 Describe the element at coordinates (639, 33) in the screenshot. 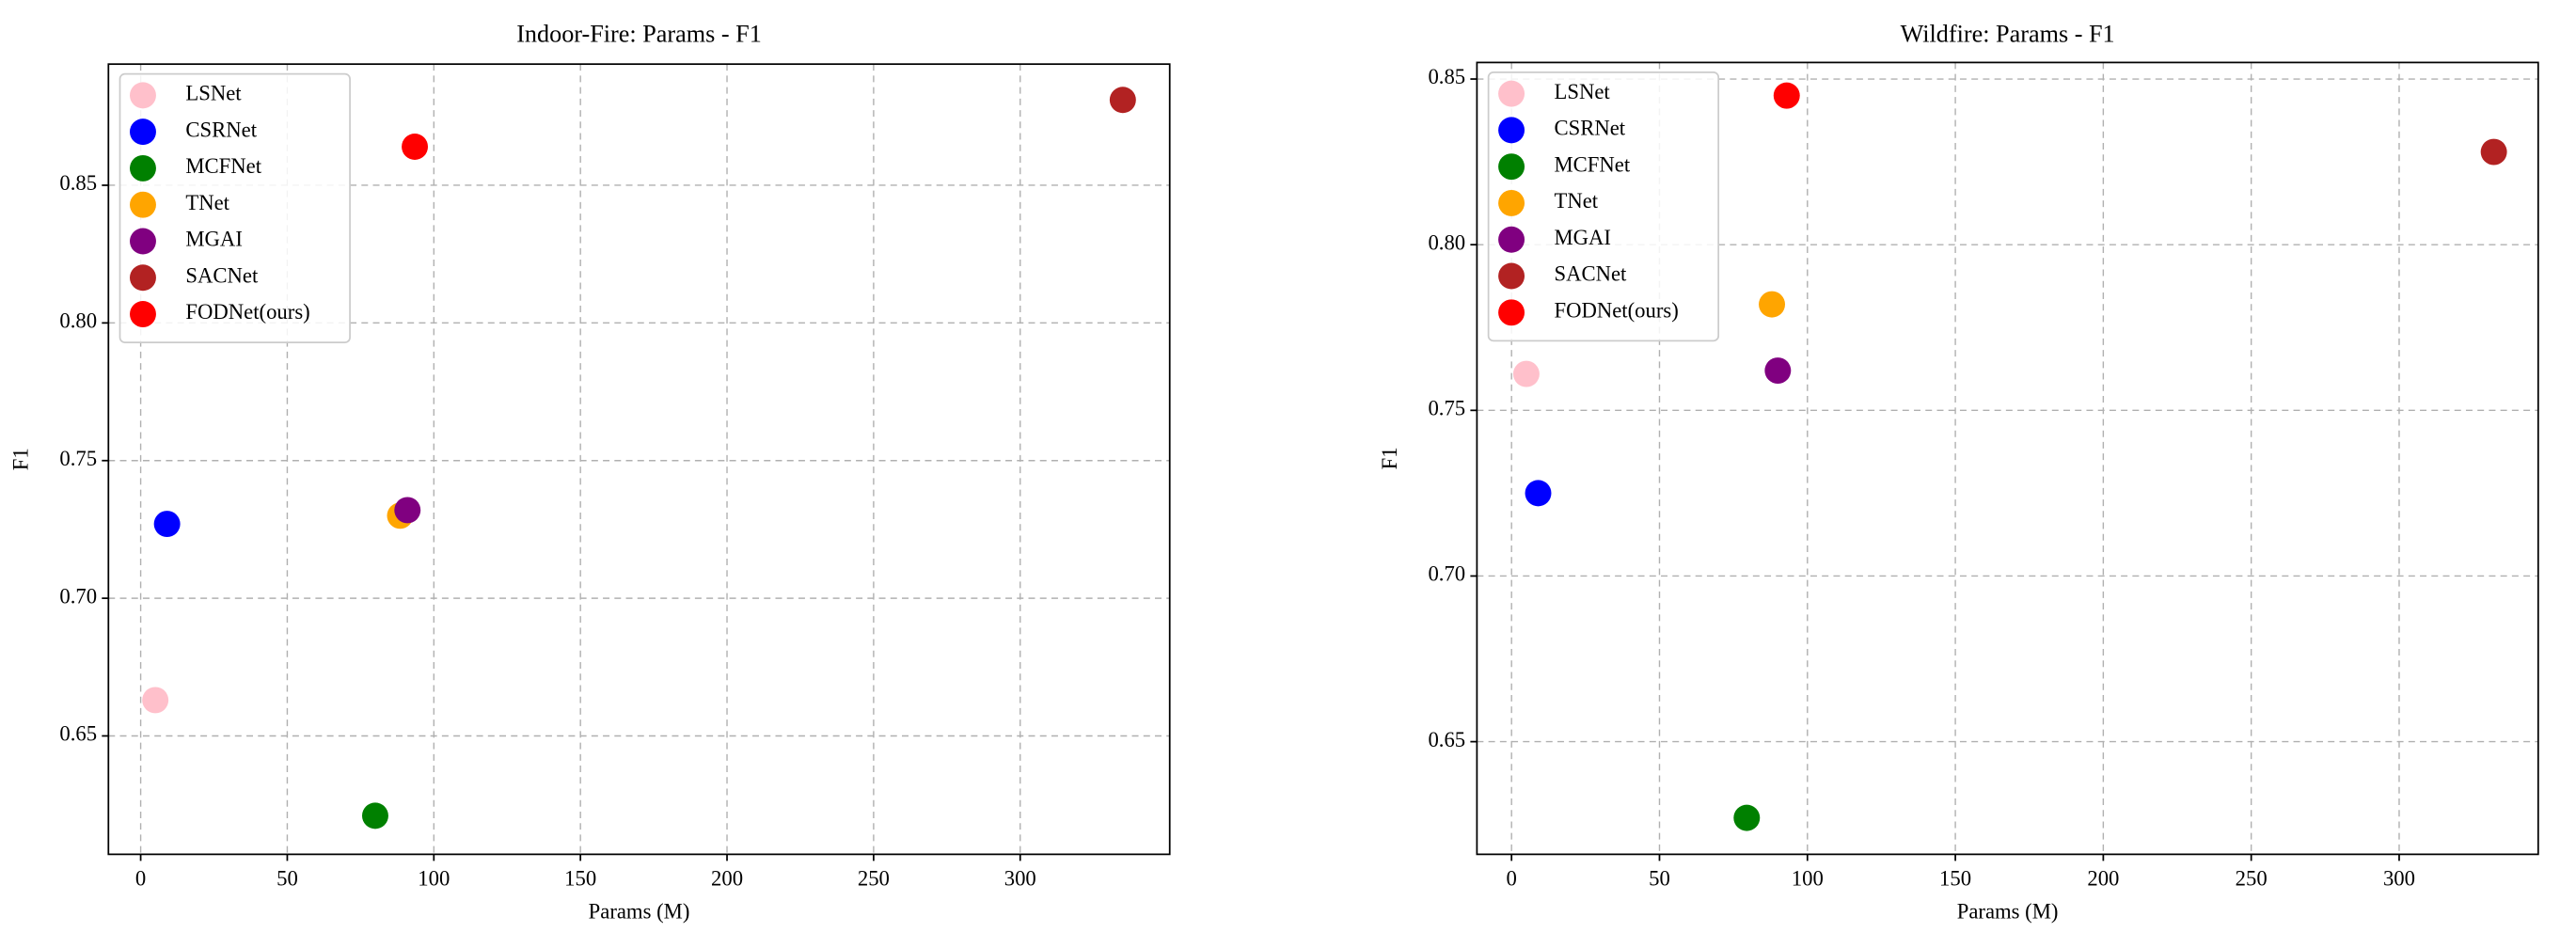

I see `chart-title: Indoor-Fire: Params - F1` at that location.